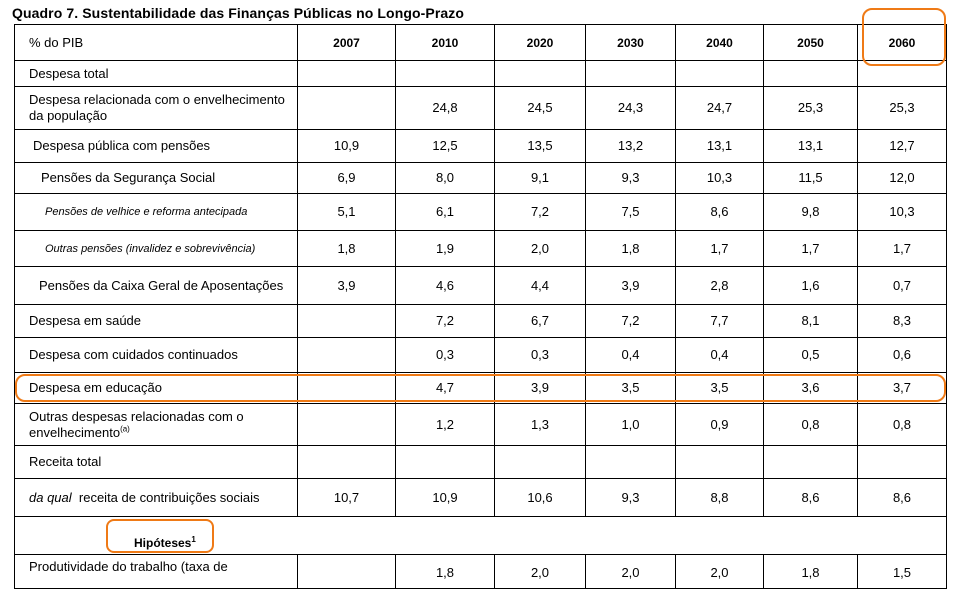 This screenshot has height=589, width=959. Describe the element at coordinates (810, 388) in the screenshot. I see `cell: 3,6` at that location.